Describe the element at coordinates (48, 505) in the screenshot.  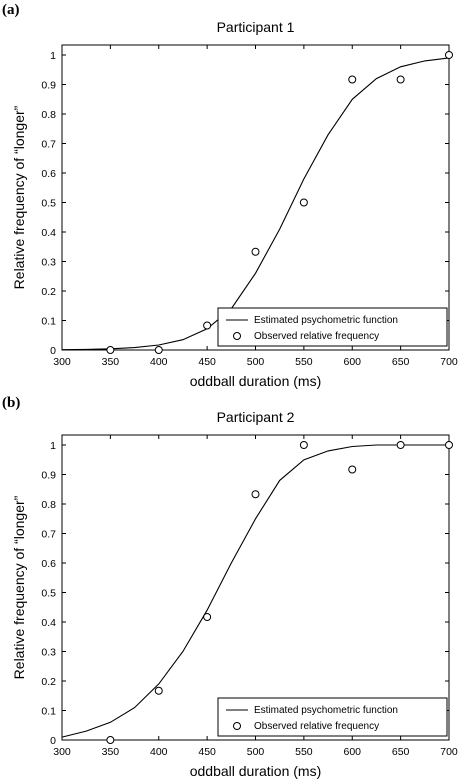
I see `c2-y-tick-label: 0.8` at that location.